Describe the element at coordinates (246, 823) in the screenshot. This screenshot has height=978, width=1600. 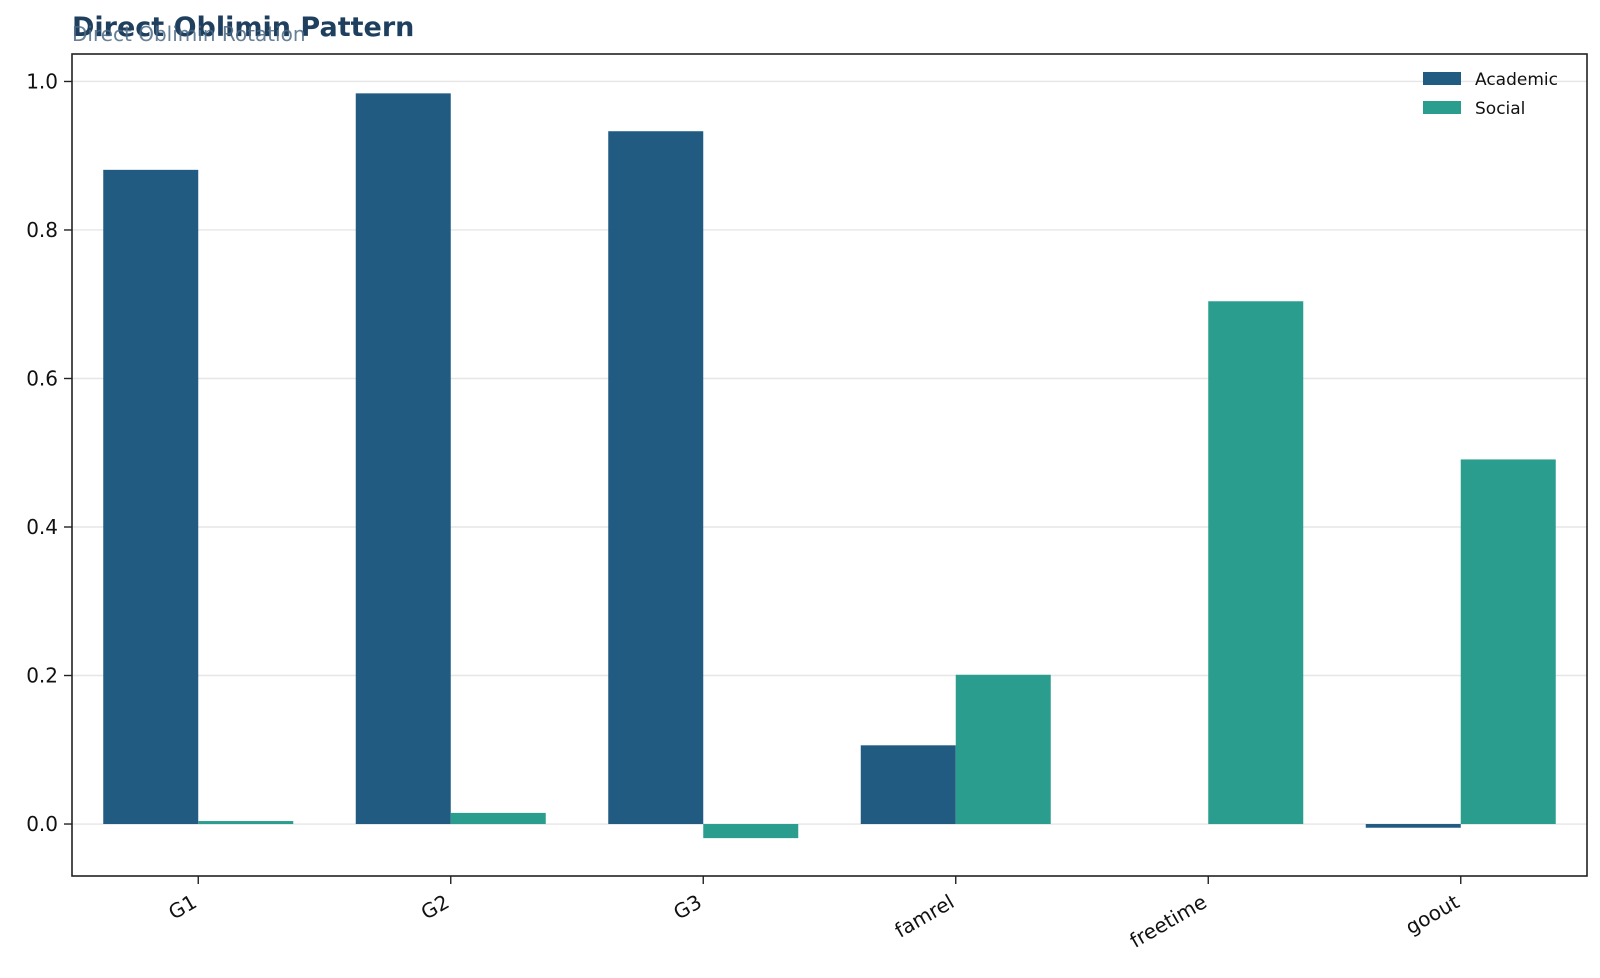
I see `bar-social-g1` at that location.